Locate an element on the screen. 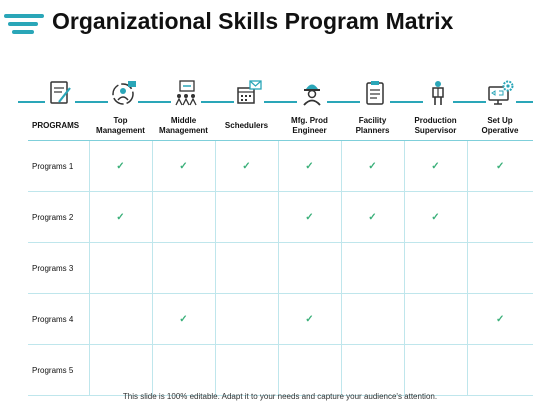  programs-header: PROGRAMS is located at coordinates (58, 126).